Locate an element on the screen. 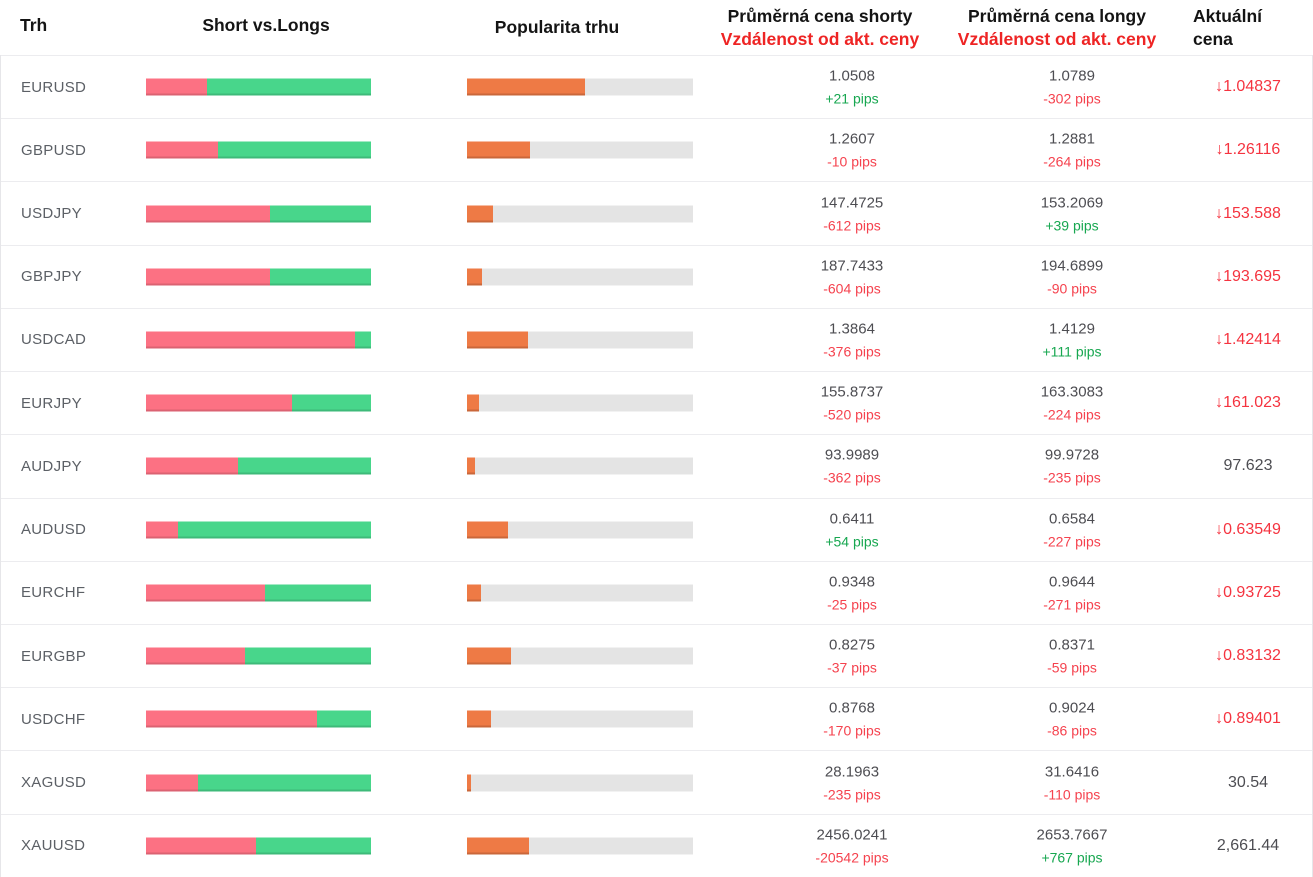 Image resolution: width=1313 pixels, height=877 pixels. avg-short-price: 1.0508 is located at coordinates (852, 76).